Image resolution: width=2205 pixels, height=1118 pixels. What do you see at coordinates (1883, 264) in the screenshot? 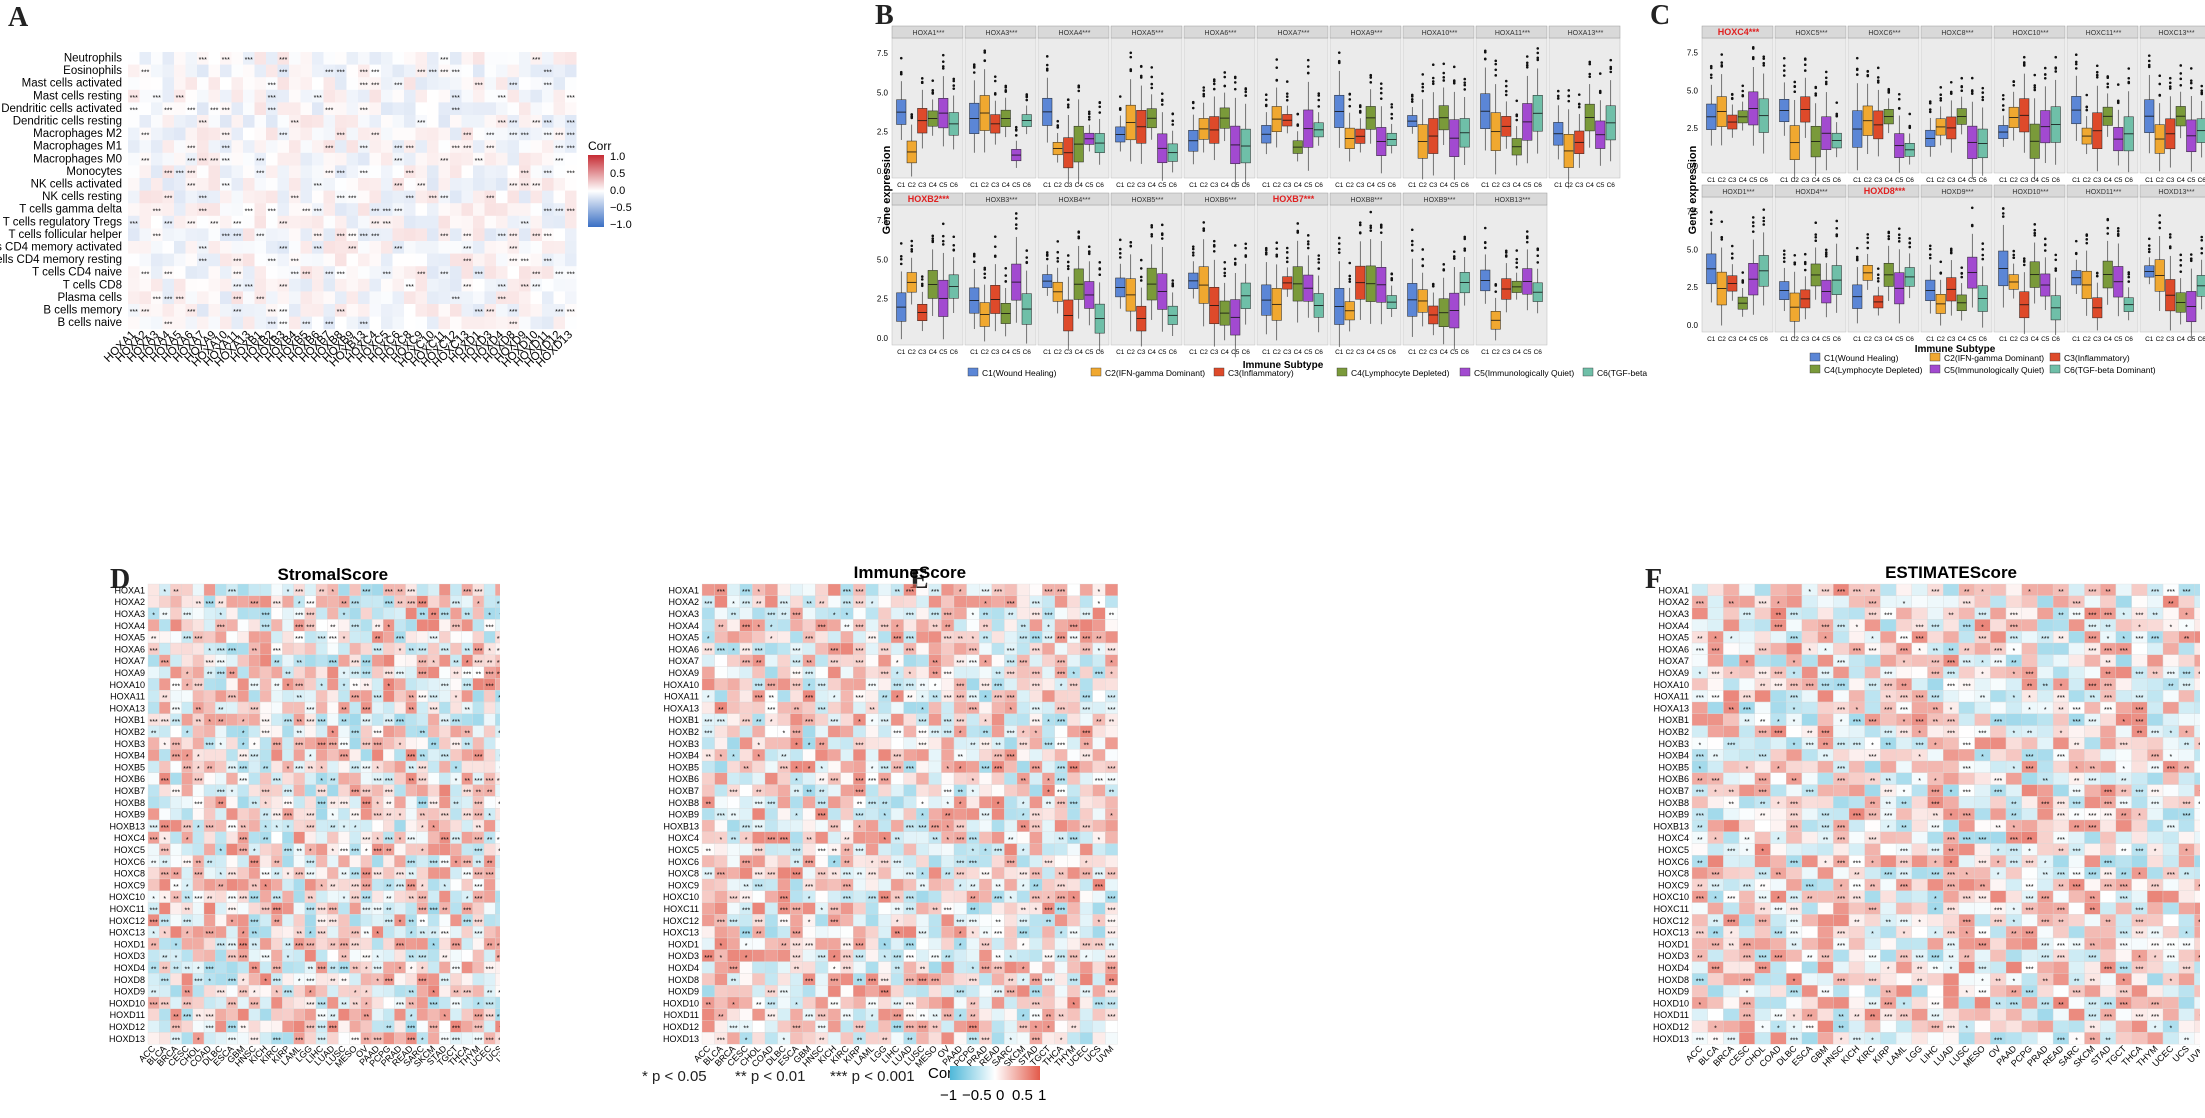
I see `facet-panel` at bounding box center [1883, 264].